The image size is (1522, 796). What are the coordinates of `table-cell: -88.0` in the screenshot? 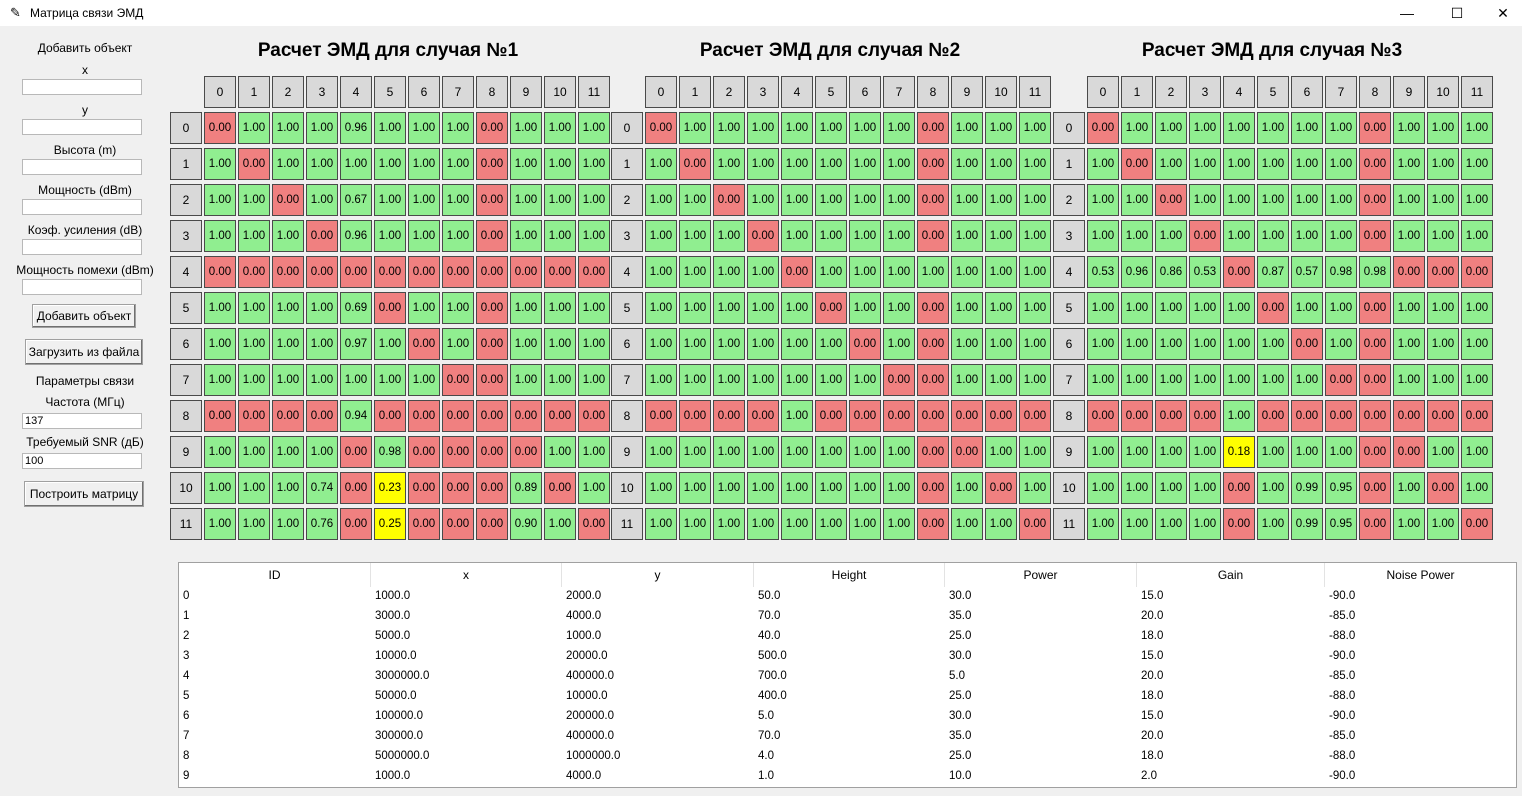 It's located at (1342, 696).